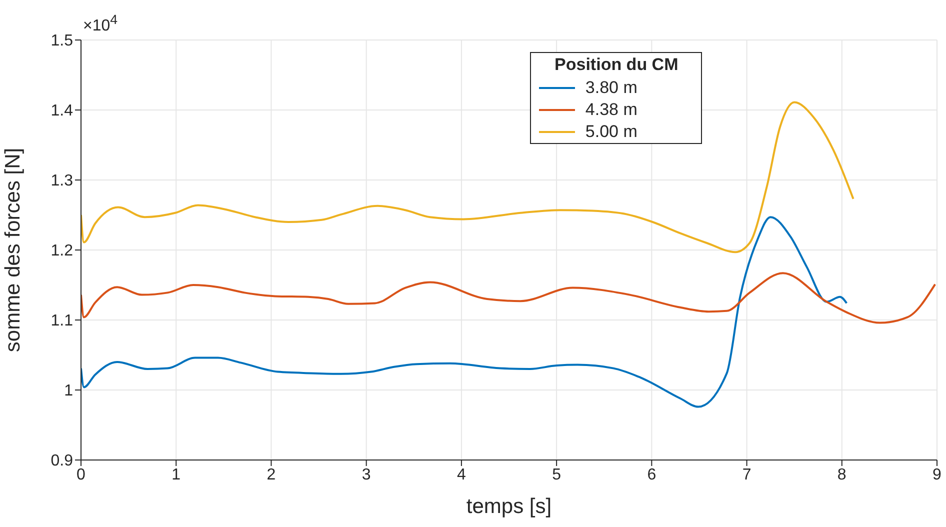 The width and height of the screenshot is (946, 527). Describe the element at coordinates (62, 251) in the screenshot. I see `y-tick-label: 1.2` at that location.